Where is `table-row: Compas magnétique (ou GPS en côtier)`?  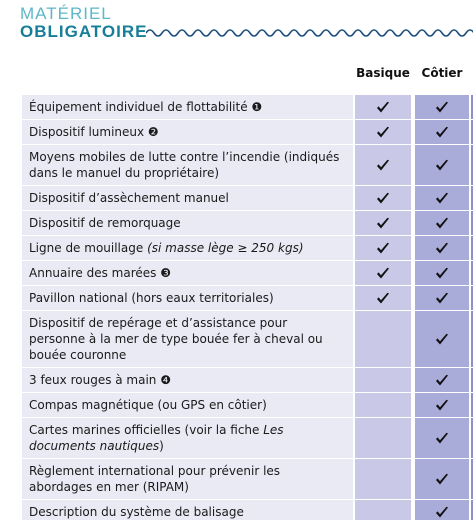
table-row: Compas magnétique (ou GPS en côtier) is located at coordinates (247, 405).